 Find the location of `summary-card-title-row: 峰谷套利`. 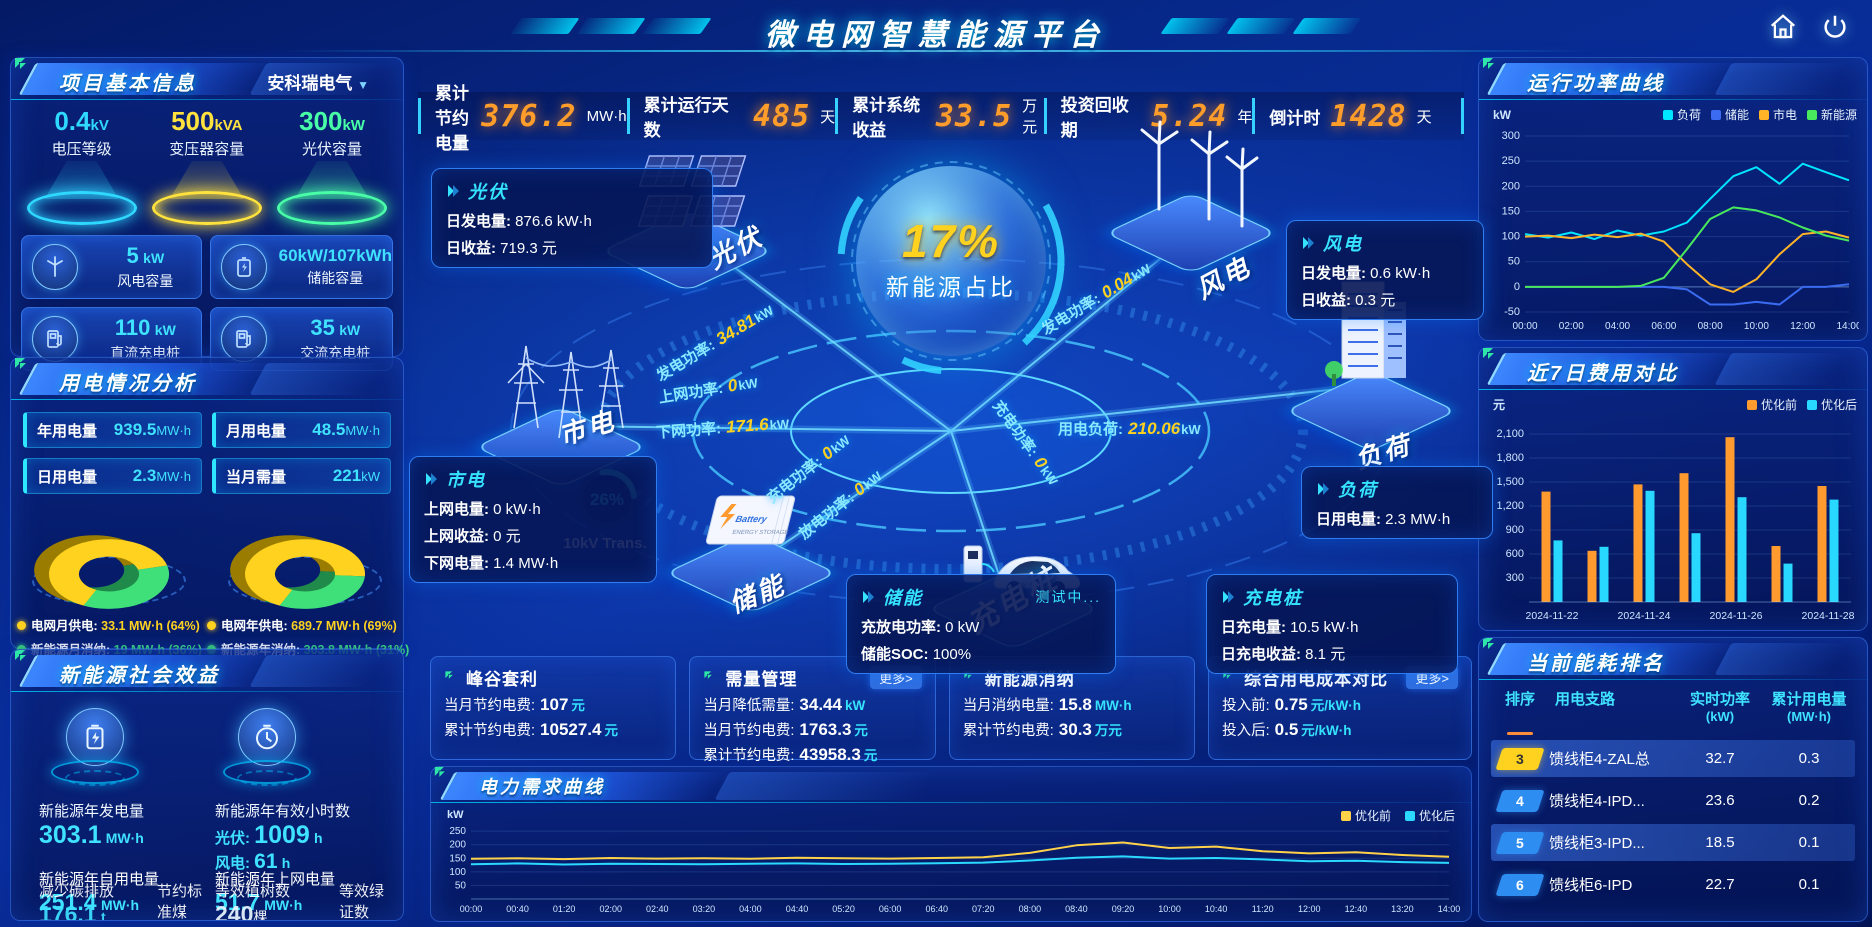

summary-card-title-row: 峰谷套利 is located at coordinates (553, 677).